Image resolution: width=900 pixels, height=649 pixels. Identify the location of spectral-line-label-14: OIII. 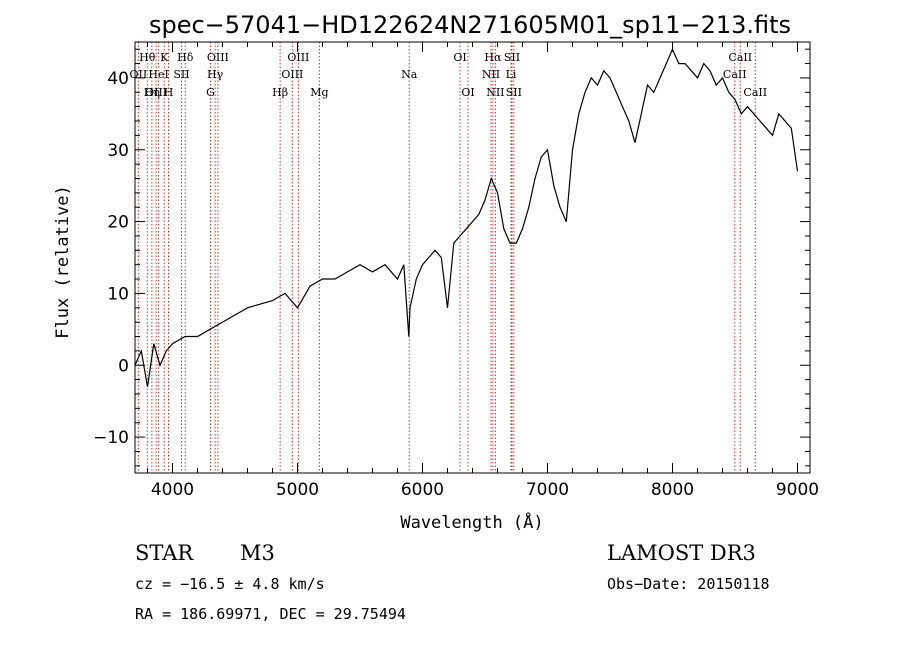
(298, 57).